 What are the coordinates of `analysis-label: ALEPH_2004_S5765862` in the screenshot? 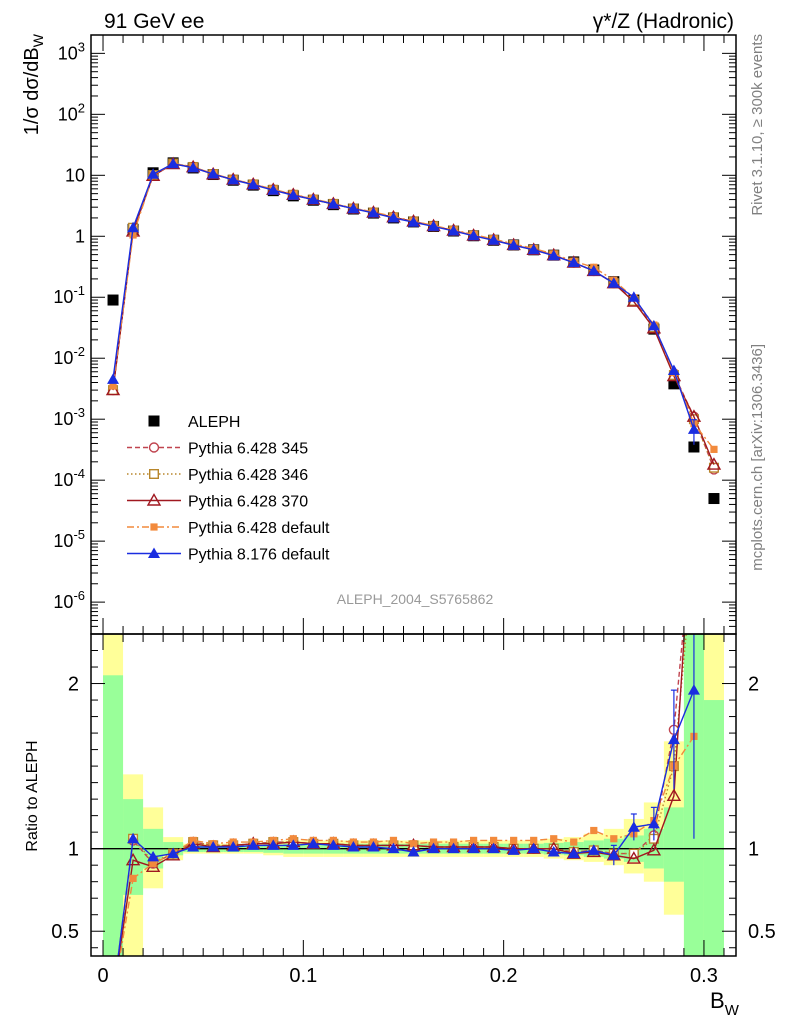 It's located at (415, 599).